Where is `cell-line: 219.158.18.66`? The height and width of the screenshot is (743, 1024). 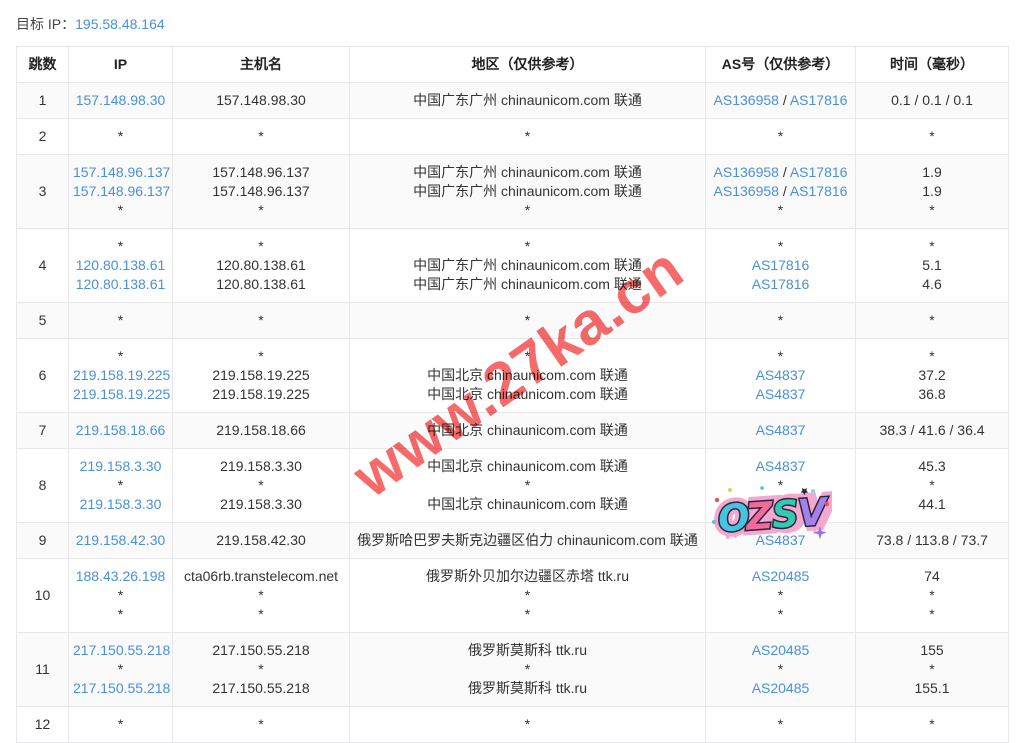
cell-line: 219.158.18.66 is located at coordinates (261, 430).